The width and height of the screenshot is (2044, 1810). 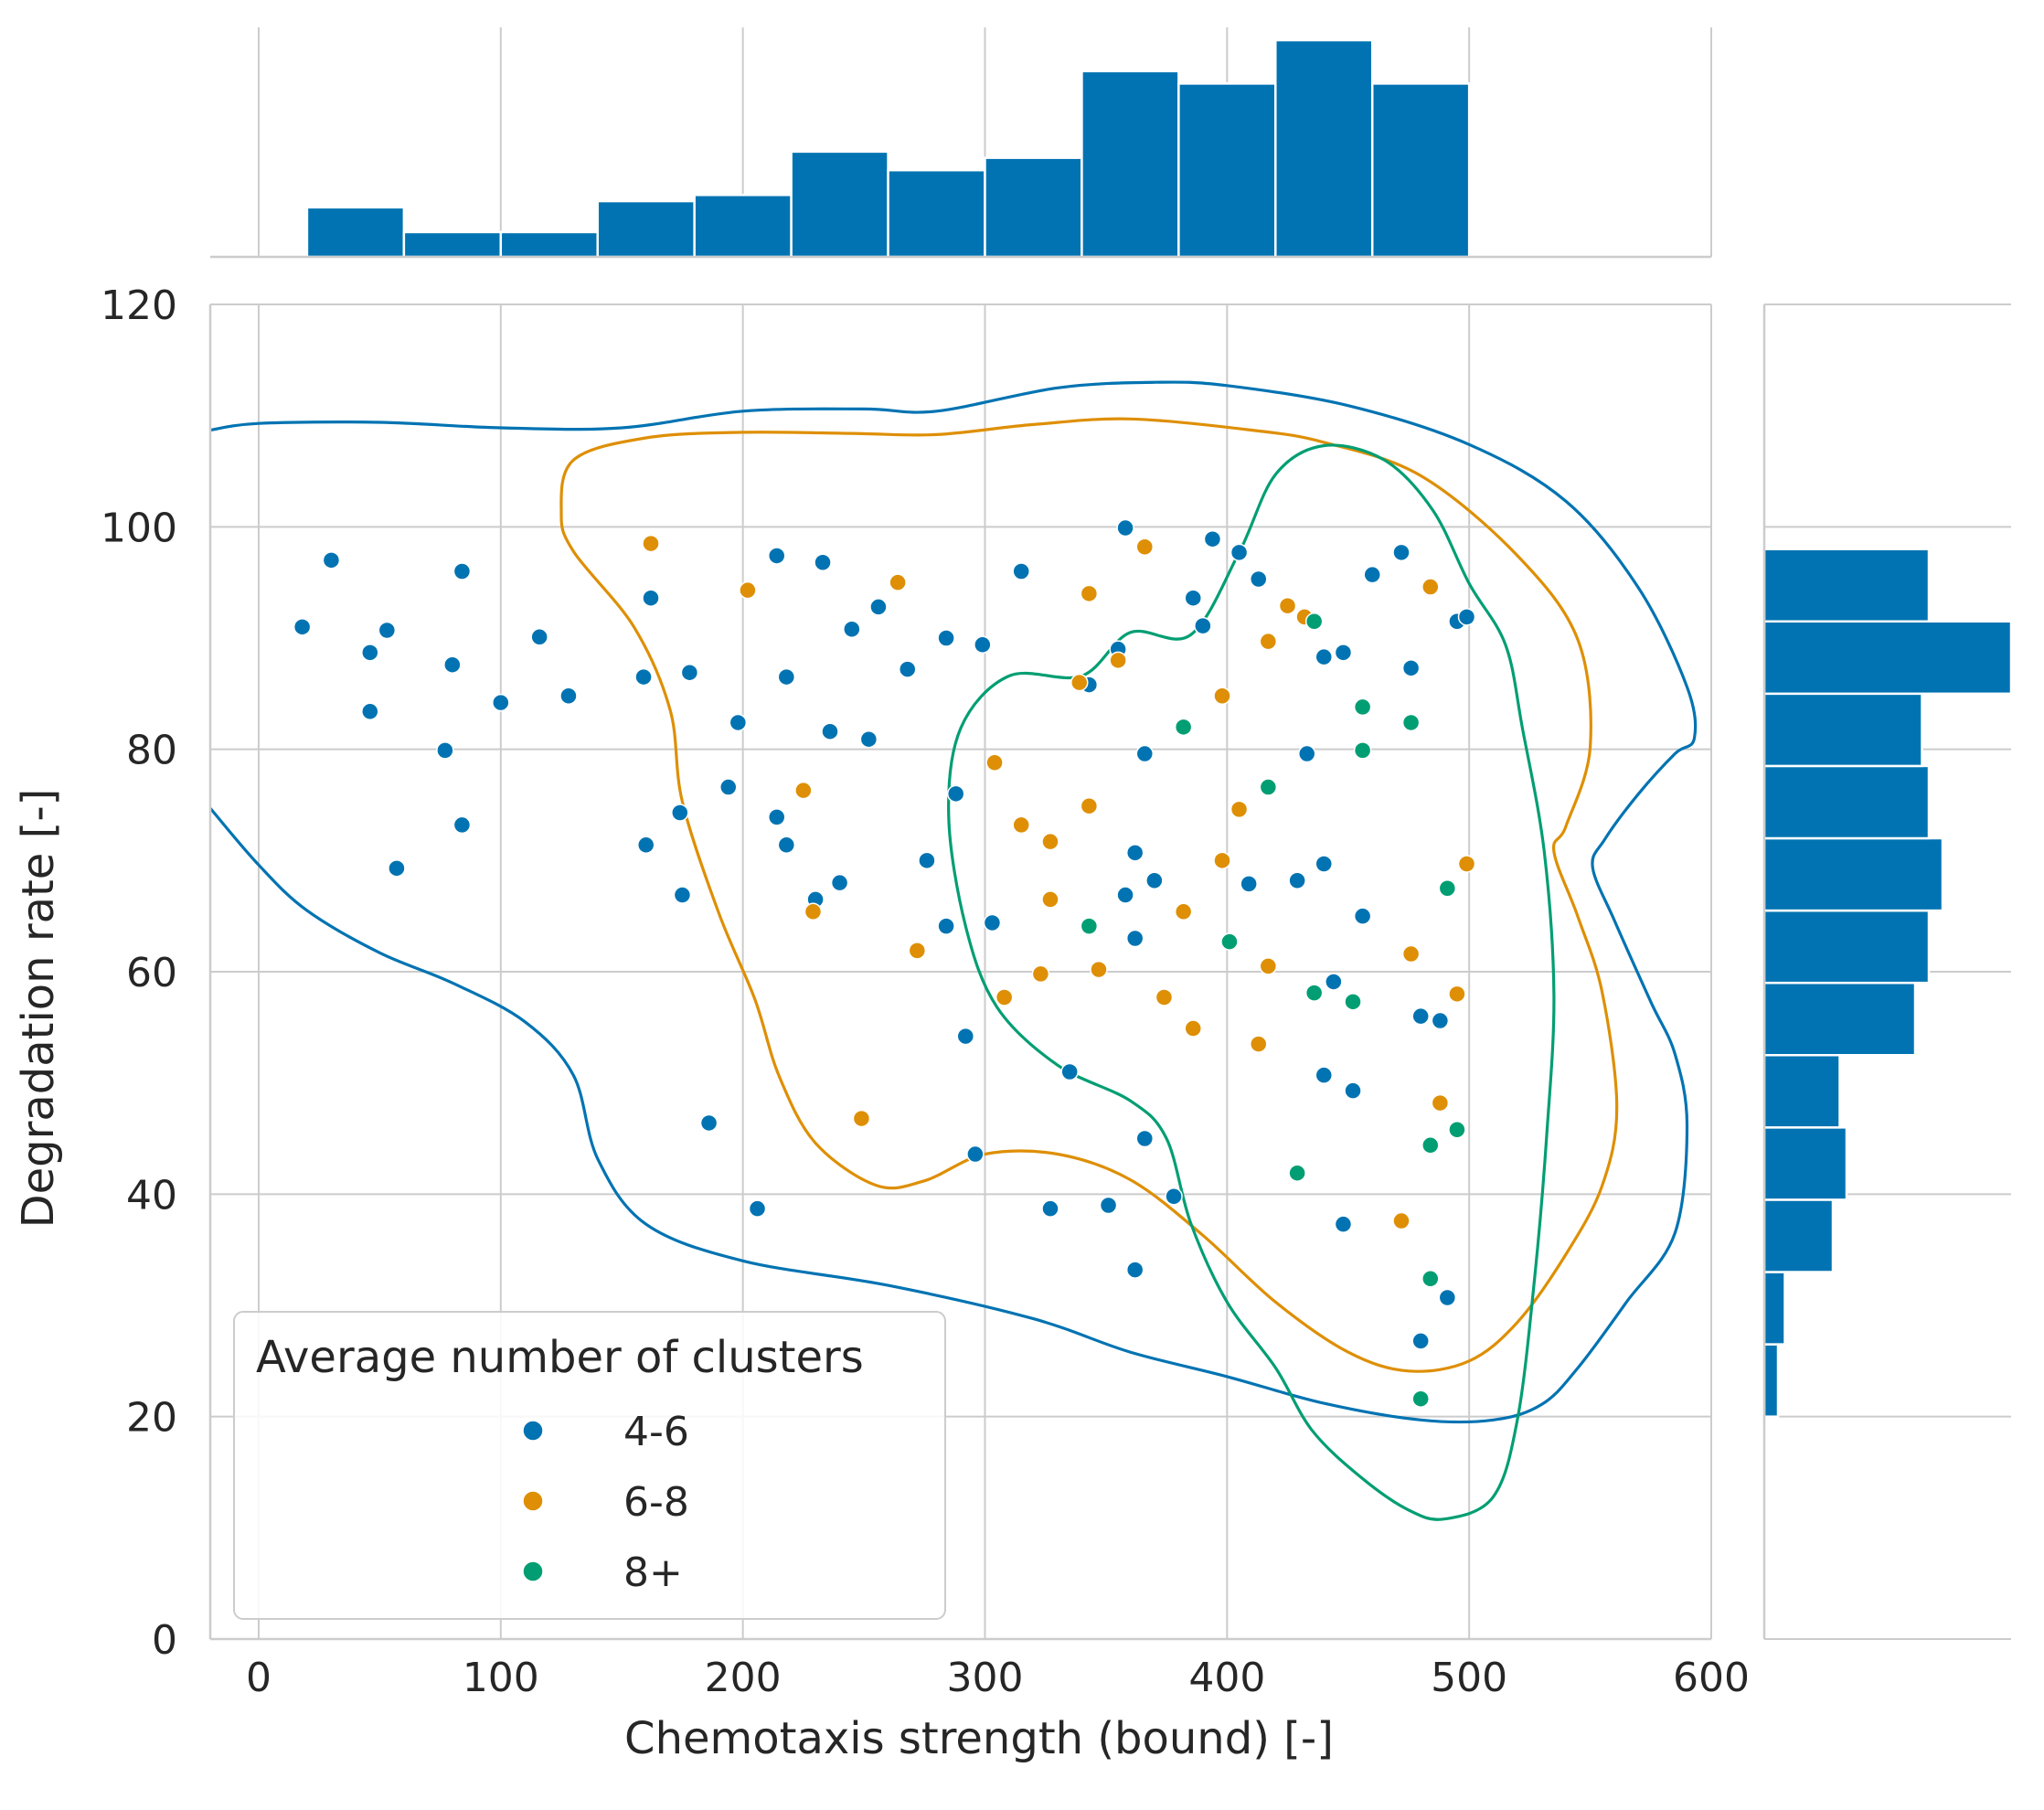 What do you see at coordinates (151, 751) in the screenshot?
I see `y-tick-label: 80` at bounding box center [151, 751].